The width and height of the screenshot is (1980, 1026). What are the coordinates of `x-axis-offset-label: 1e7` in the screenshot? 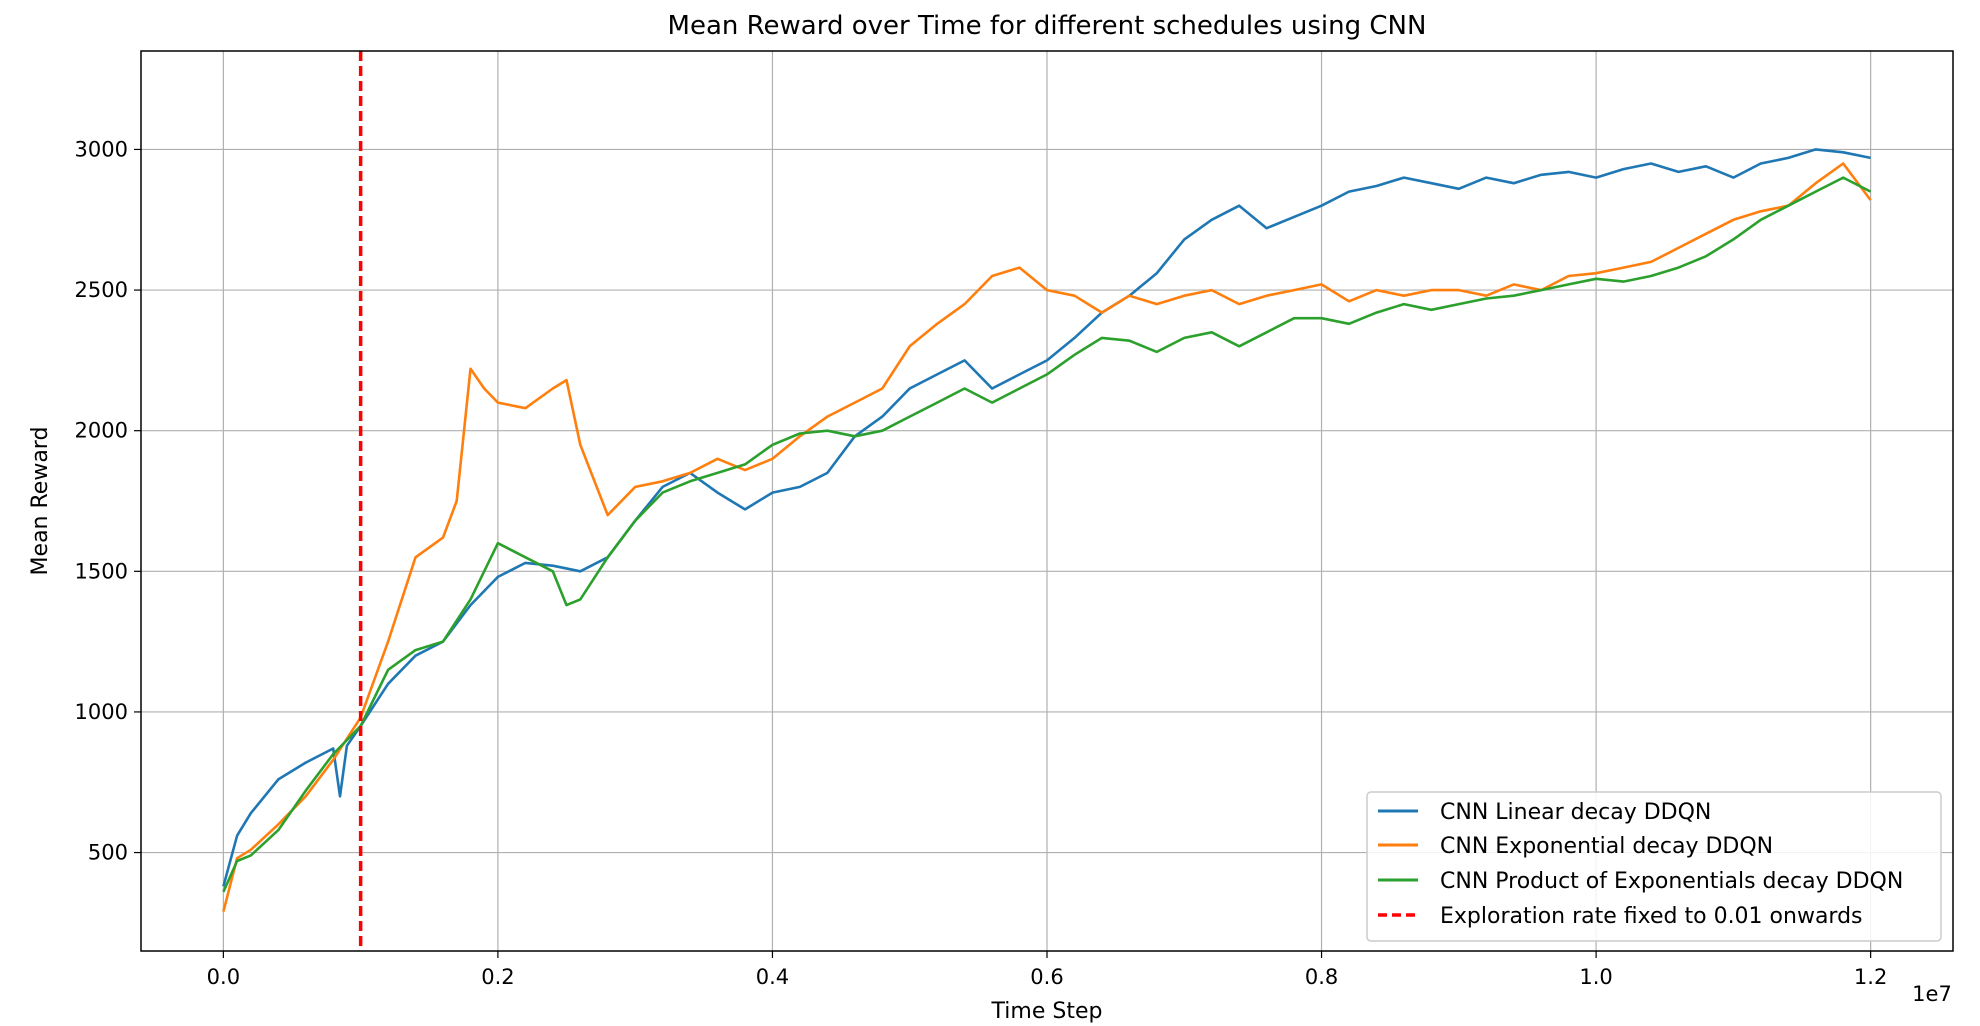 It's located at (1932, 994).